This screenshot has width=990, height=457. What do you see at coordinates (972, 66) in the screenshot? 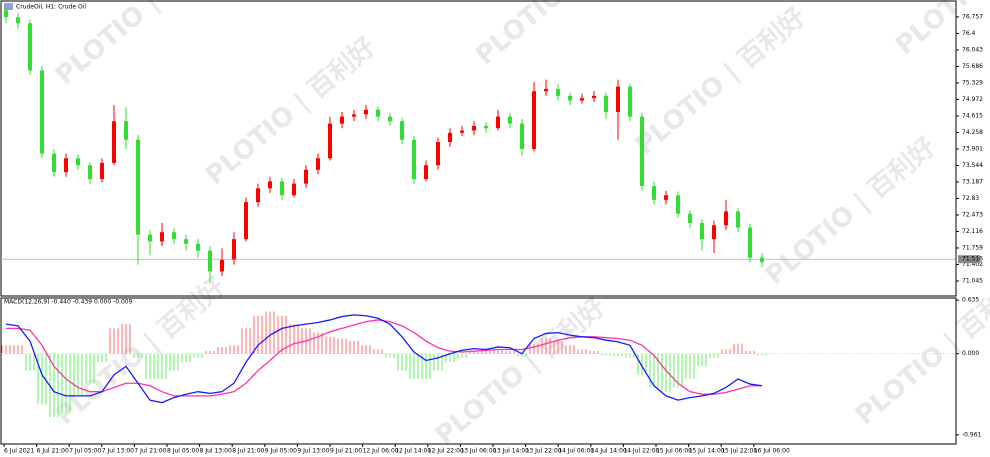
I see `y-tick-label: 75.686` at bounding box center [972, 66].